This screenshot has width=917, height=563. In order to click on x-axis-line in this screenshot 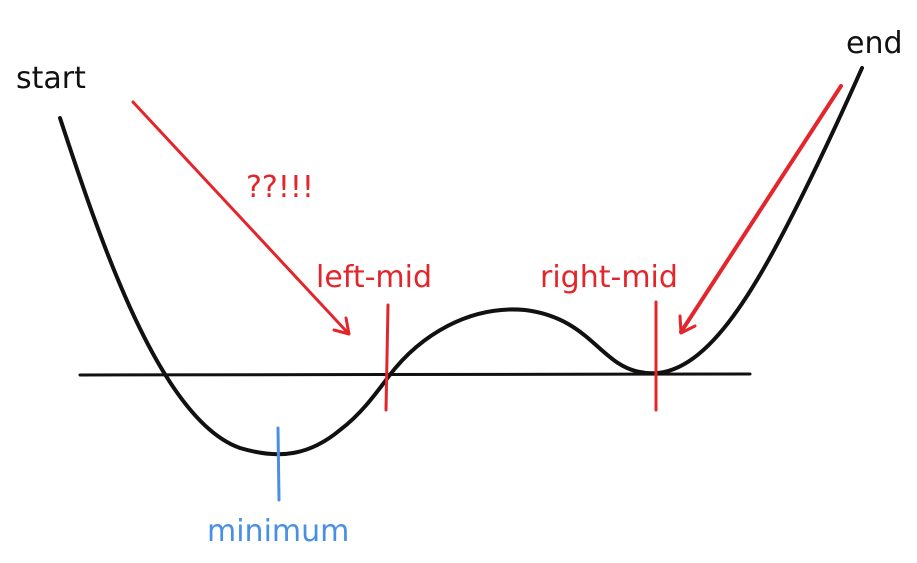, I will do `click(415, 374)`.